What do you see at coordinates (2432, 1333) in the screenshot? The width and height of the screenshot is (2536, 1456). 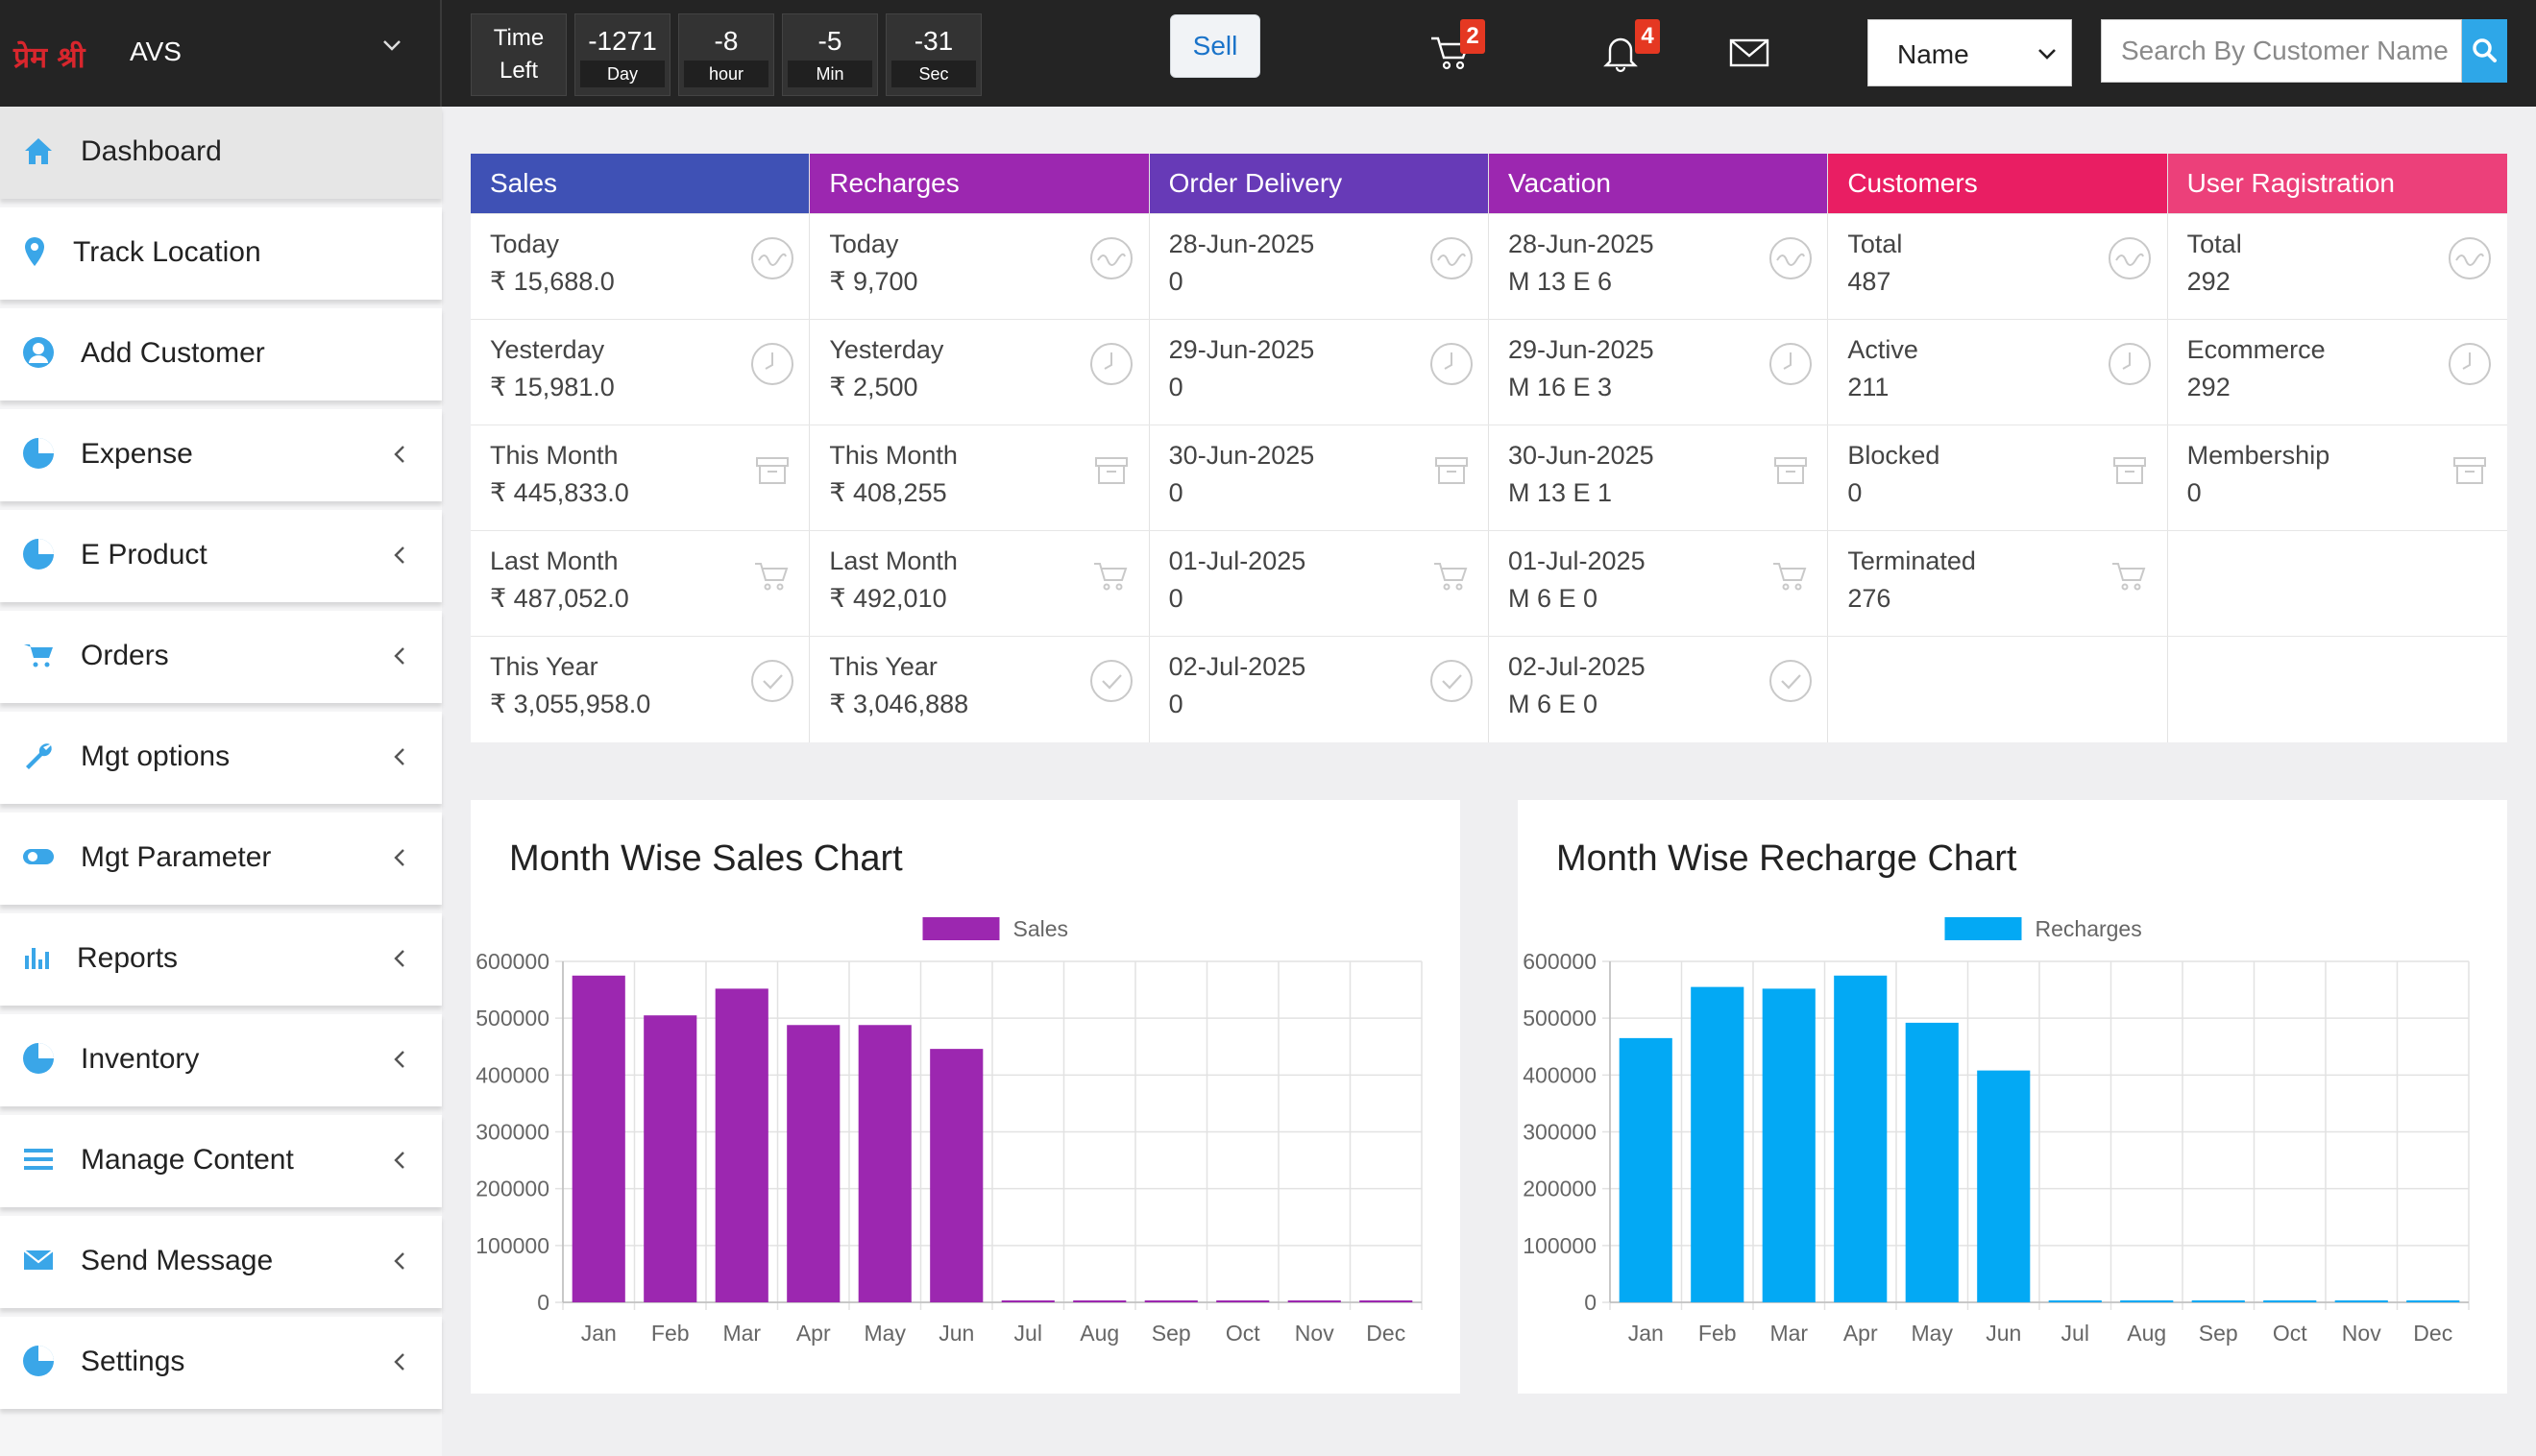 I see `x-tick-label: Dec` at bounding box center [2432, 1333].